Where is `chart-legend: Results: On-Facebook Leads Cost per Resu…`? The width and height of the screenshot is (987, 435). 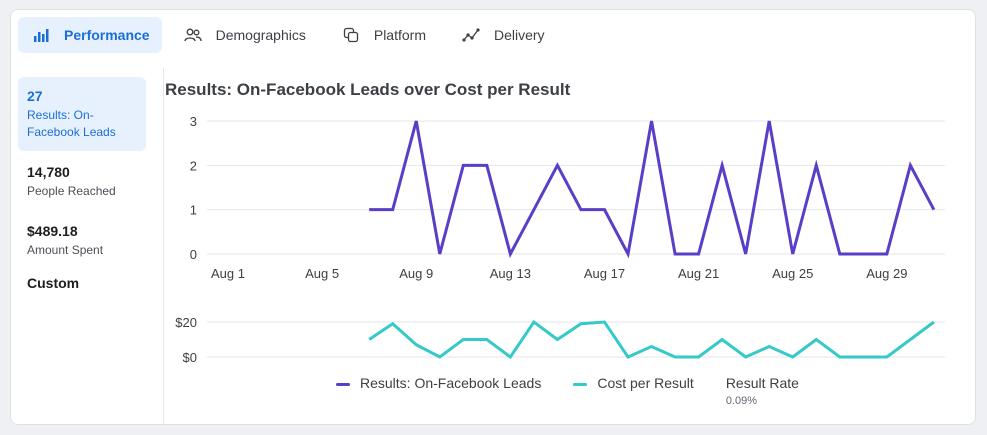
chart-legend: Results: On-Facebook Leads Cost per Resu… is located at coordinates (583, 391).